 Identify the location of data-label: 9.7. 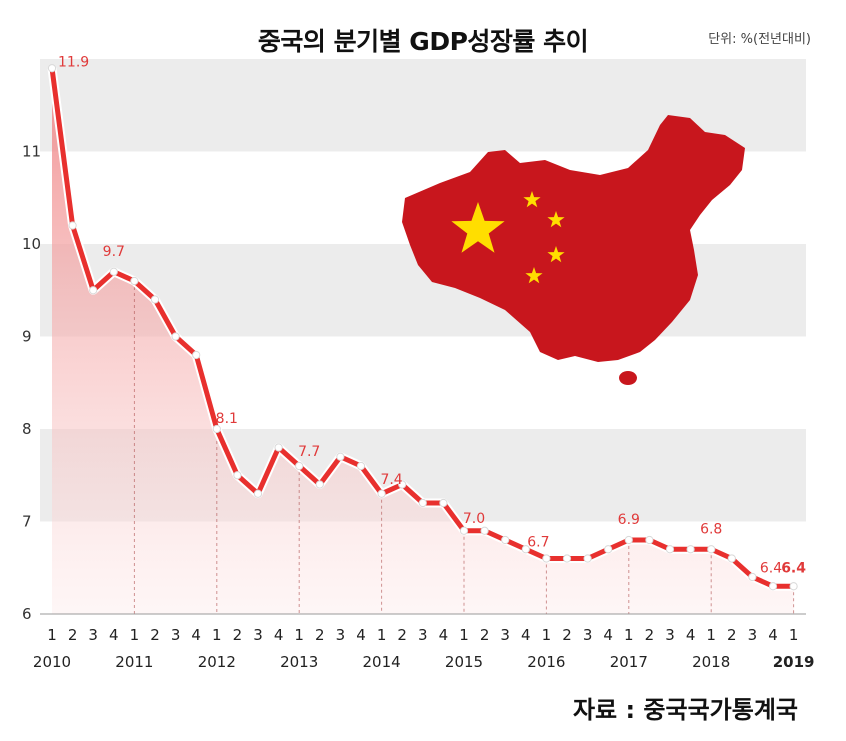
(114, 252).